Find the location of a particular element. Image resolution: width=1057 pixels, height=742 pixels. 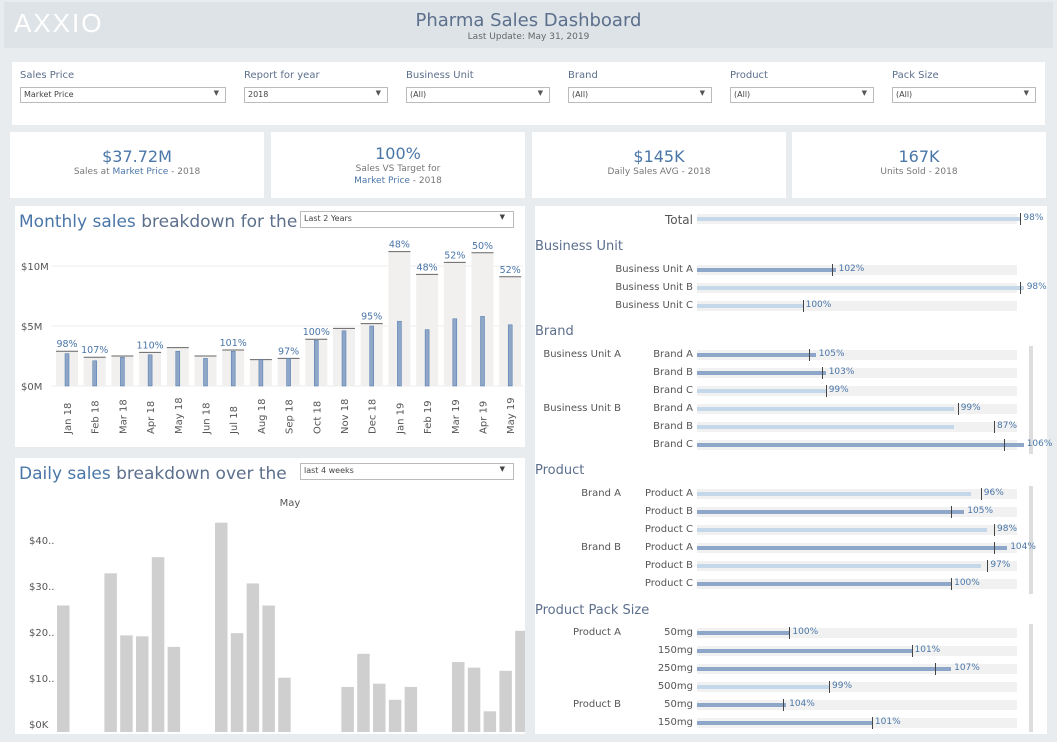

x-tick-label: May 19 is located at coordinates (511, 415).